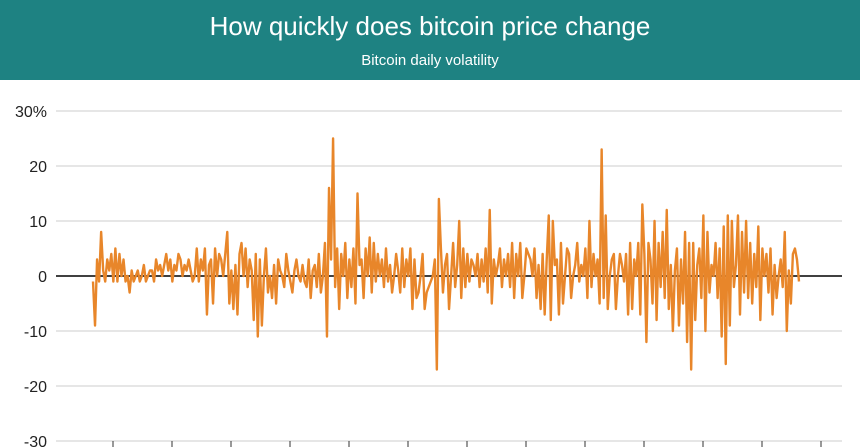 The height and width of the screenshot is (448, 860). I want to click on y-tick-label: 0, so click(42, 277).